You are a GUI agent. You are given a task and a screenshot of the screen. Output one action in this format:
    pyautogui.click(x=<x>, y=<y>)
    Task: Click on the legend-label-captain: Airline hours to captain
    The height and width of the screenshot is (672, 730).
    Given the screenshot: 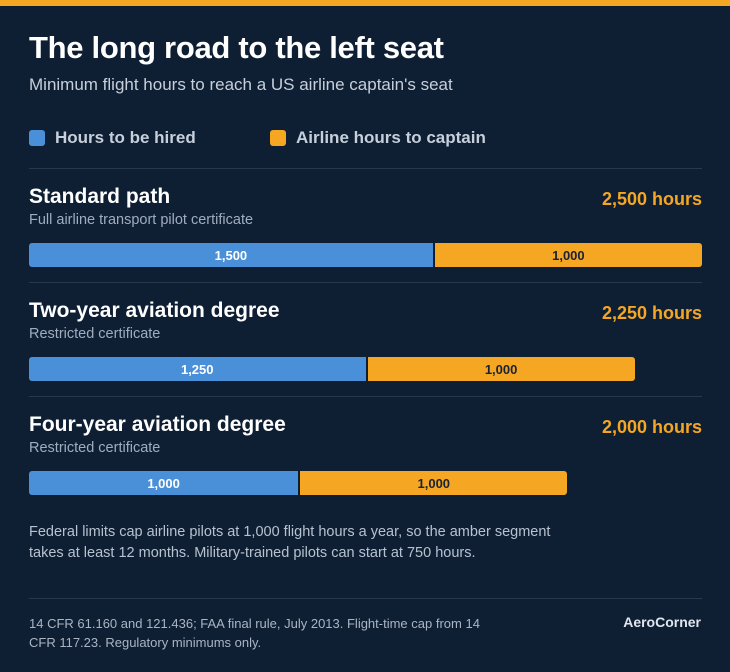 What is the action you would take?
    pyautogui.click(x=391, y=137)
    